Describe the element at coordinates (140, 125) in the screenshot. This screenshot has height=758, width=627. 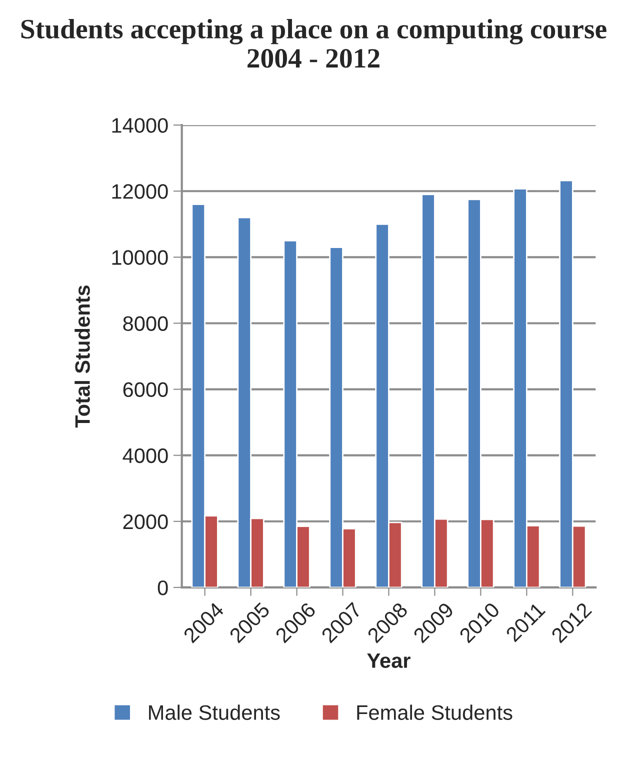
I see `y-tick-label: 14000` at that location.